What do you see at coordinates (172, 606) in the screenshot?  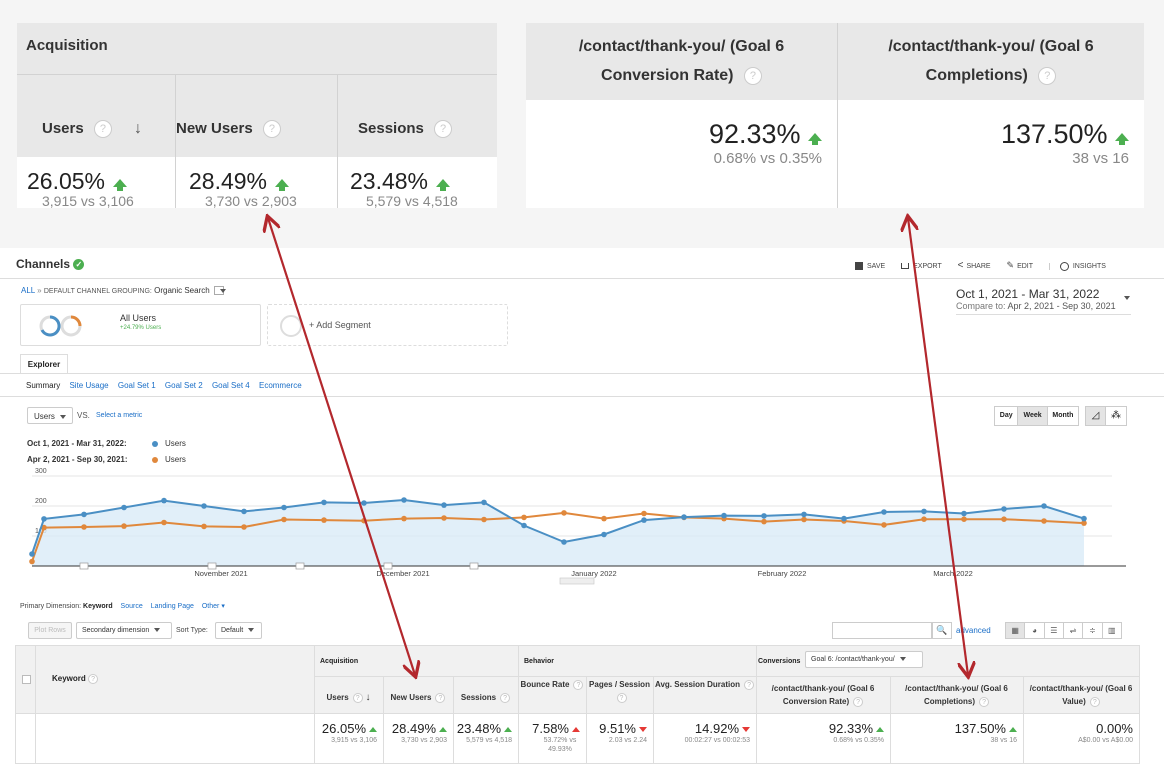 I see `dimension-landing-page: Landing Page` at bounding box center [172, 606].